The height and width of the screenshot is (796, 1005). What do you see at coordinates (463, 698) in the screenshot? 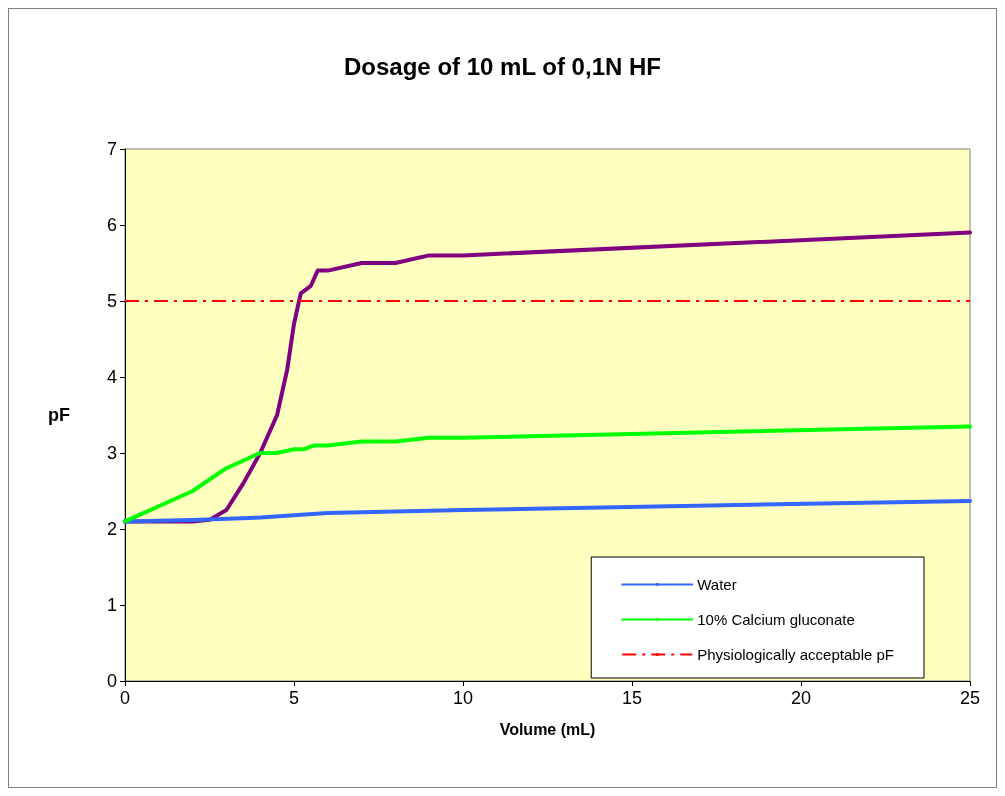
I see `x-tick-label: 10` at bounding box center [463, 698].